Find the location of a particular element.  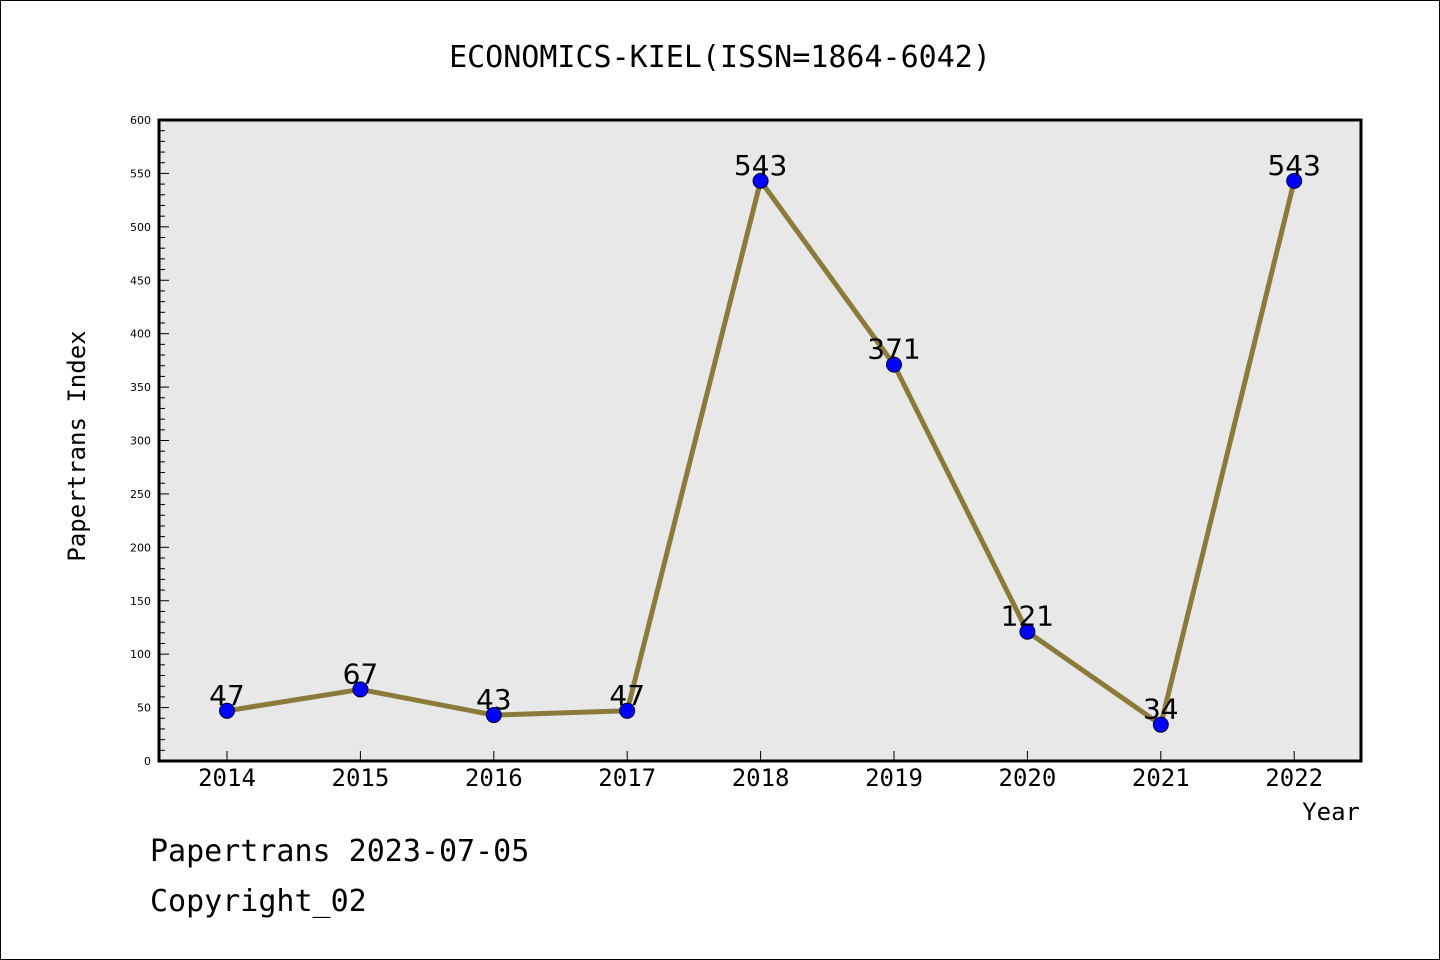

data-label: 121 is located at coordinates (1027, 616).